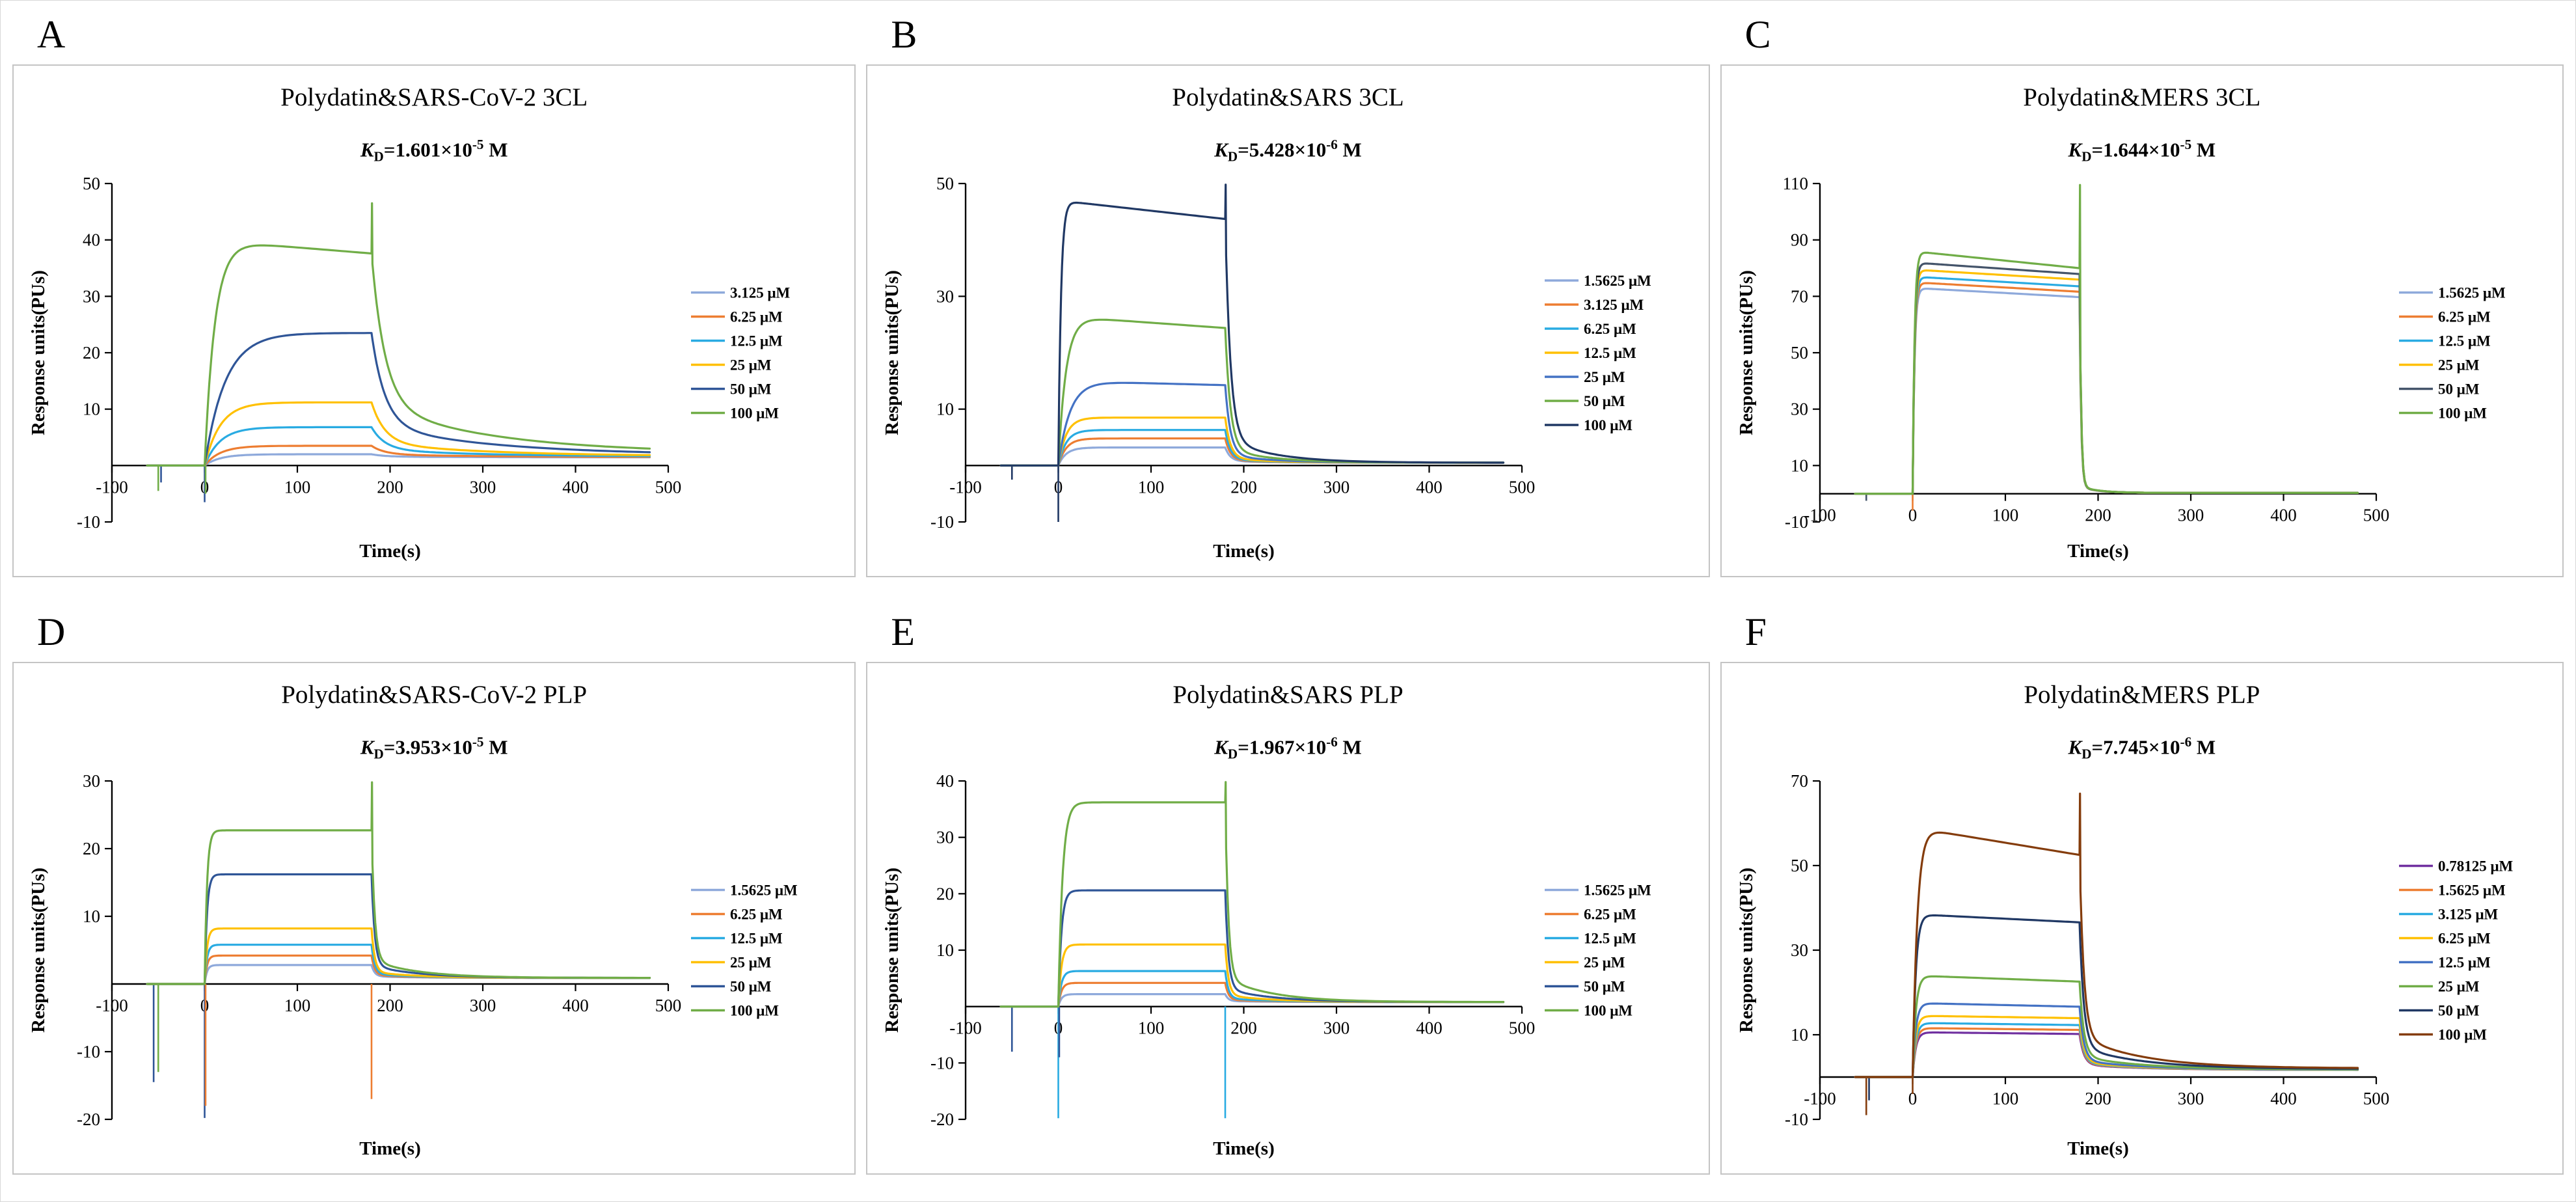 This screenshot has height=1202, width=2576. I want to click on y-tick-label: -10, so click(942, 1062).